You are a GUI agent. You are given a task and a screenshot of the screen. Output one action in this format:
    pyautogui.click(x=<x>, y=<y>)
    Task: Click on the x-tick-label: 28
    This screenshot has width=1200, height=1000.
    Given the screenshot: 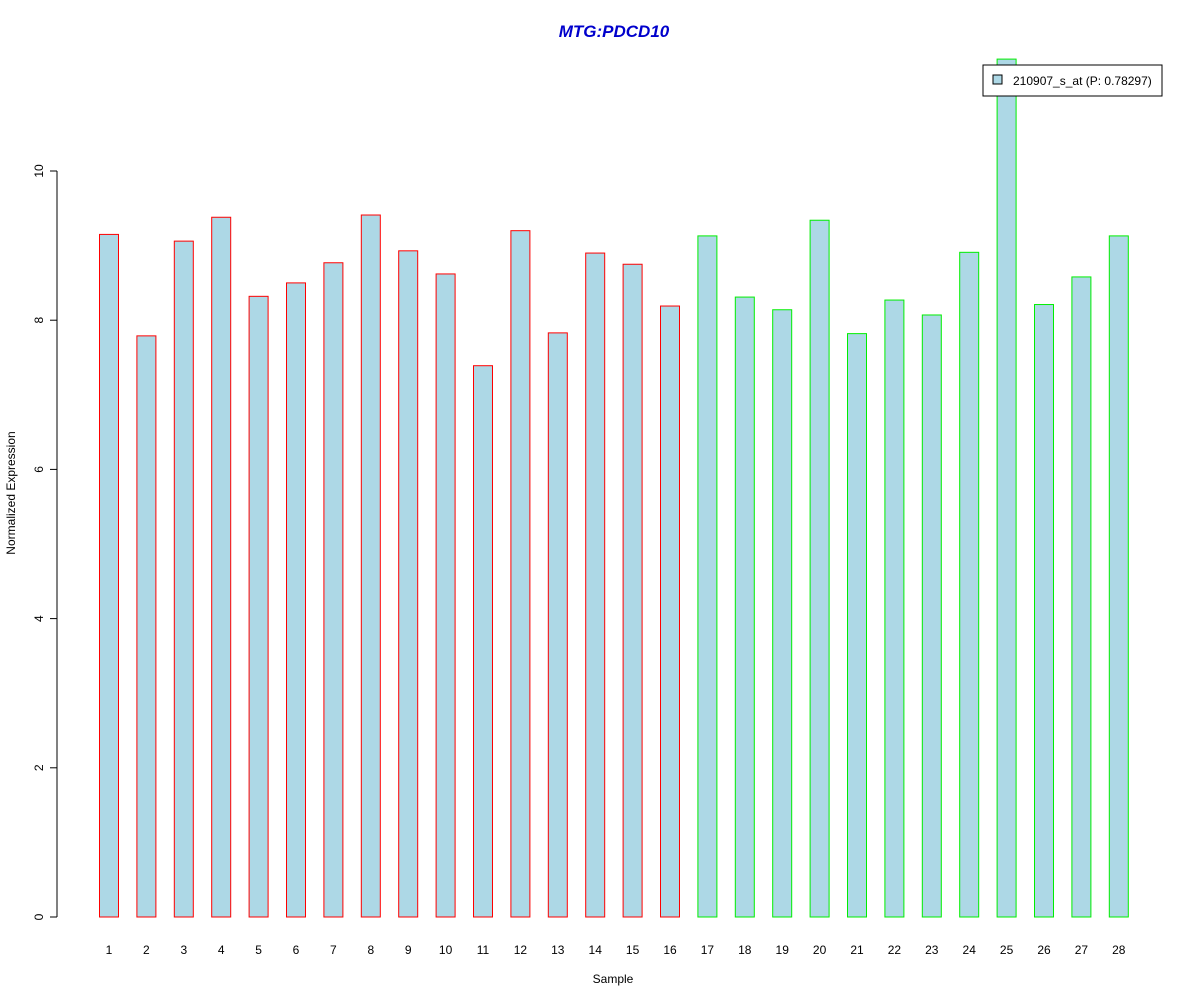 What is the action you would take?
    pyautogui.click(x=1119, y=950)
    